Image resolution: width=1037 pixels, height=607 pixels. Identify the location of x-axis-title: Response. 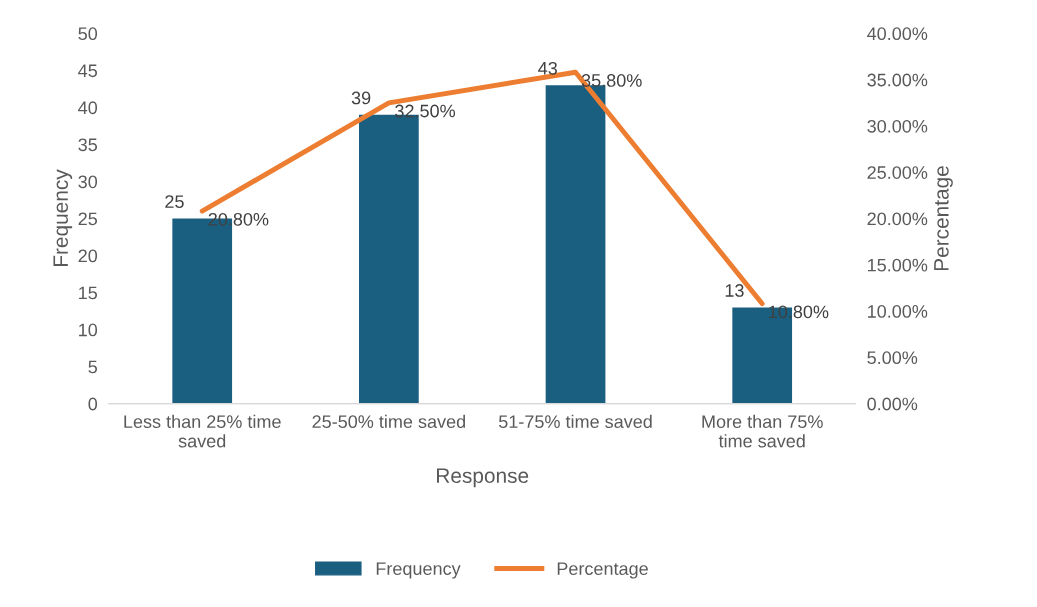
(483, 478).